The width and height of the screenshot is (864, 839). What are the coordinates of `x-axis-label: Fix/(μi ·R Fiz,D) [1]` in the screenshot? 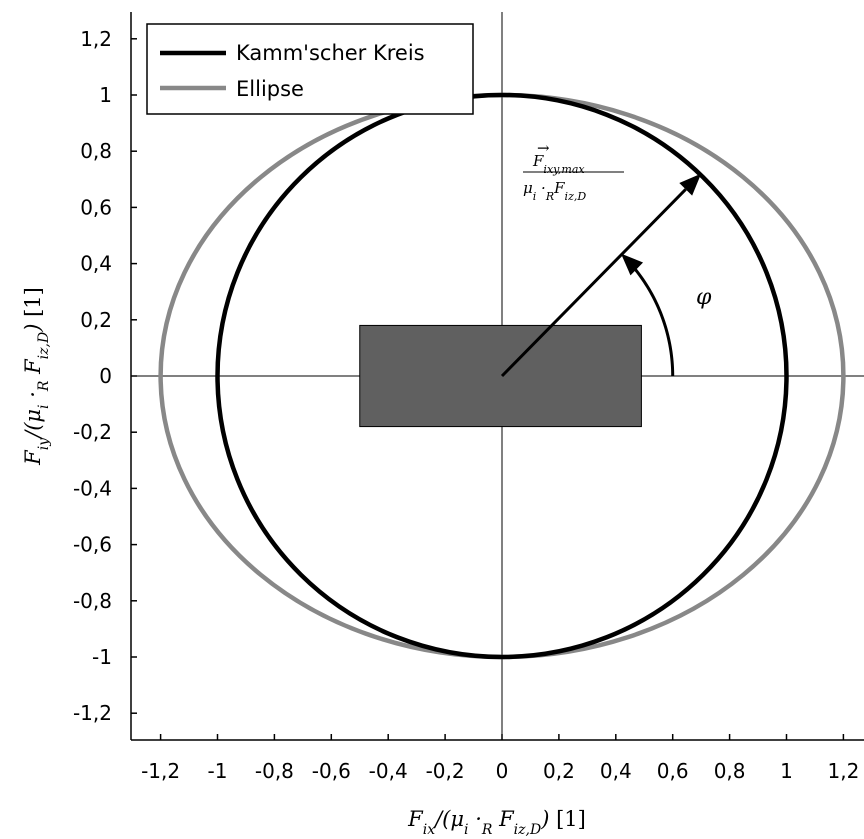 It's located at (496, 822).